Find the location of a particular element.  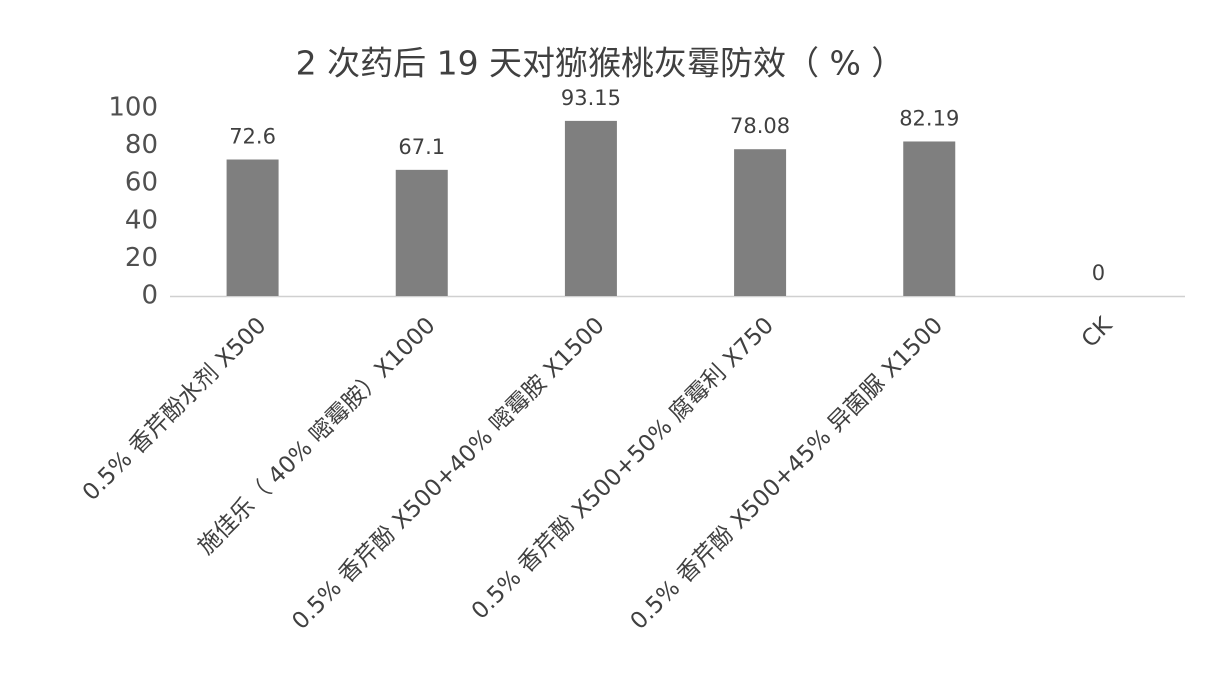

x-tick-label: 0.5% 香芹酚水剂 X500 is located at coordinates (175, 409).